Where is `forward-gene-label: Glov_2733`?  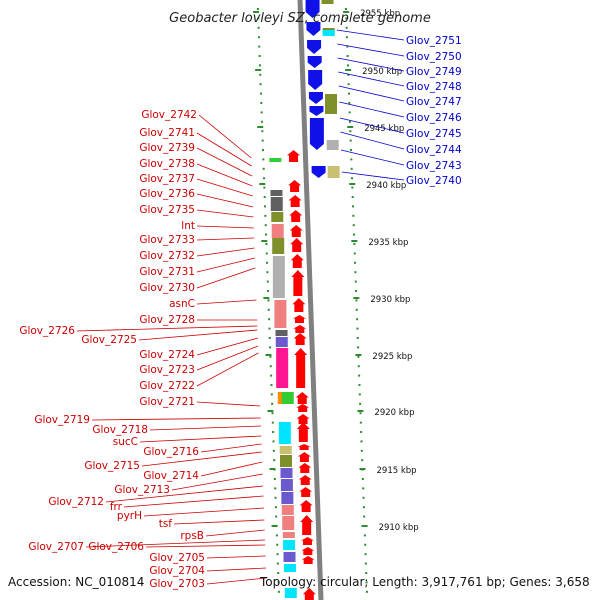 forward-gene-label: Glov_2733 is located at coordinates (167, 240).